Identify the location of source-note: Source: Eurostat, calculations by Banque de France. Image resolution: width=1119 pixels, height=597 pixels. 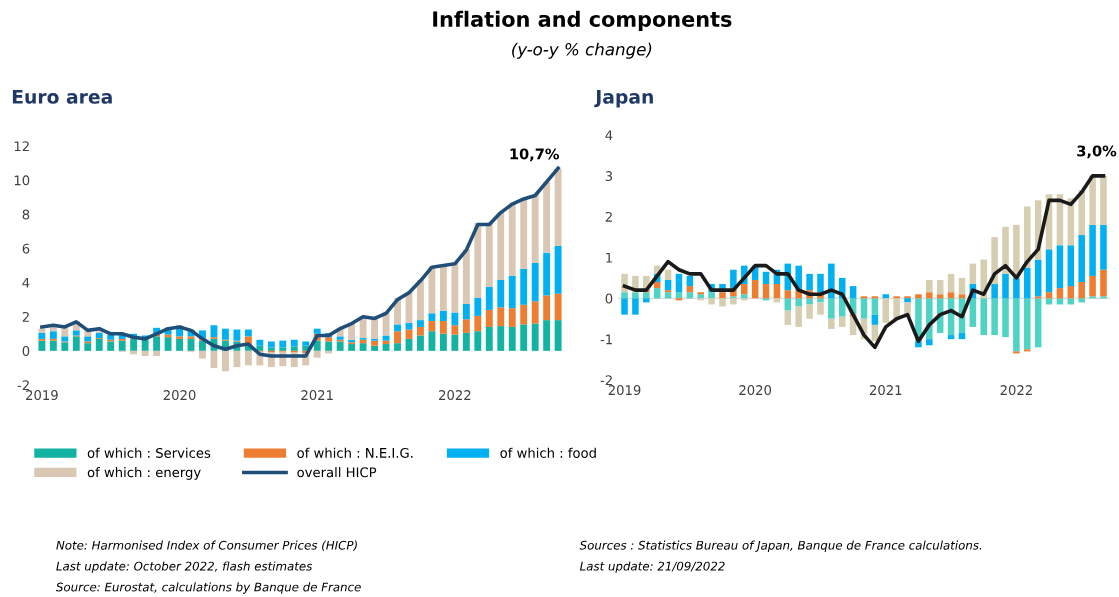
(208, 588).